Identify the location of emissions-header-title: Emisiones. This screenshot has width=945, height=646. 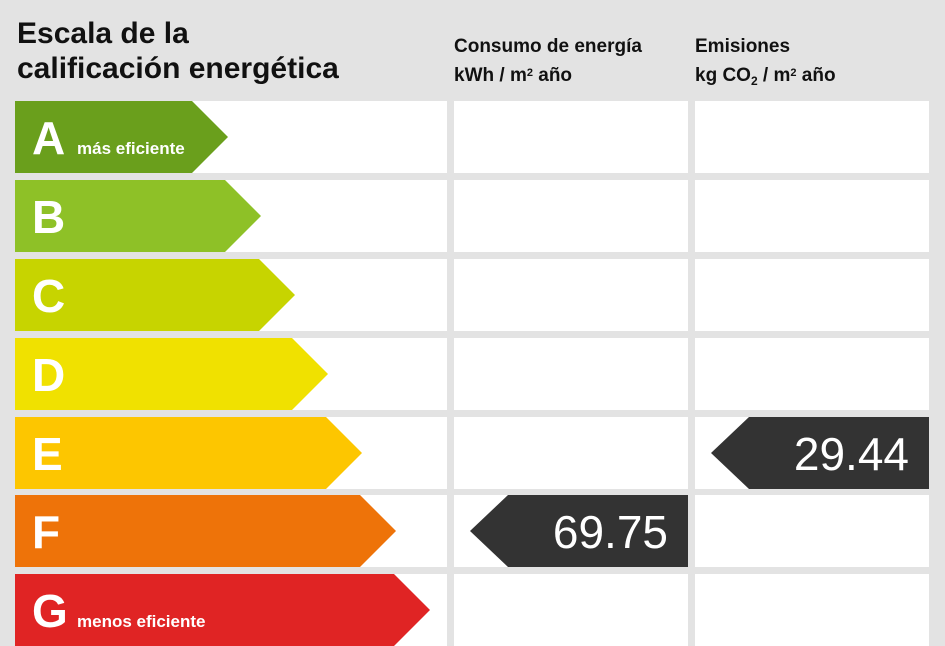
(743, 46).